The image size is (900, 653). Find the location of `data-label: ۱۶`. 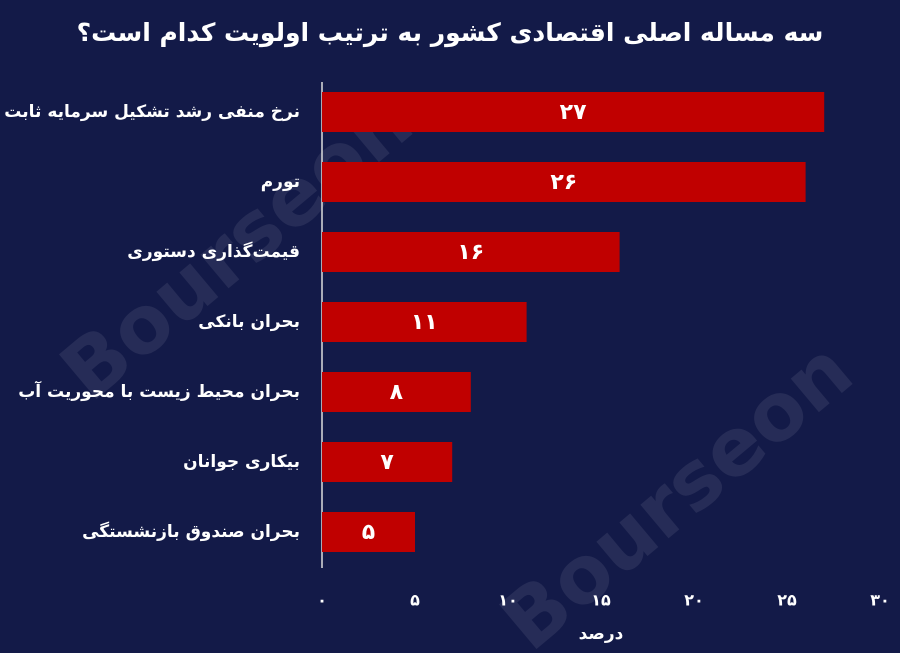

data-label: ۱۶ is located at coordinates (470, 252).